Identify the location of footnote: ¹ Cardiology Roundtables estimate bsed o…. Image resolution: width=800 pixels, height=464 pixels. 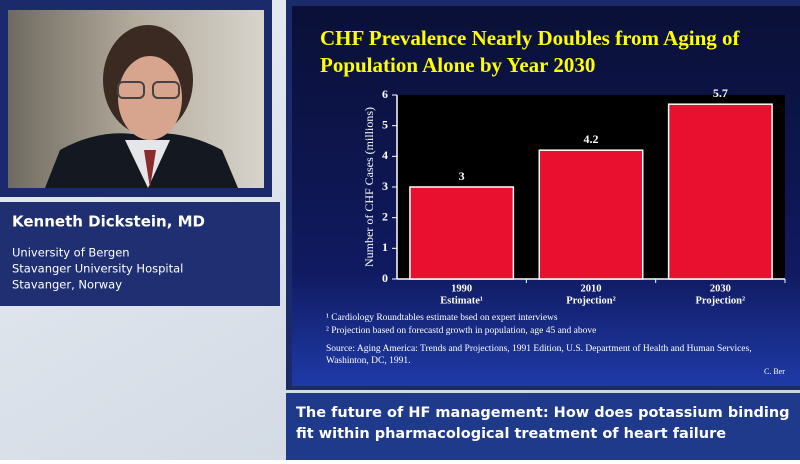
(442, 318).